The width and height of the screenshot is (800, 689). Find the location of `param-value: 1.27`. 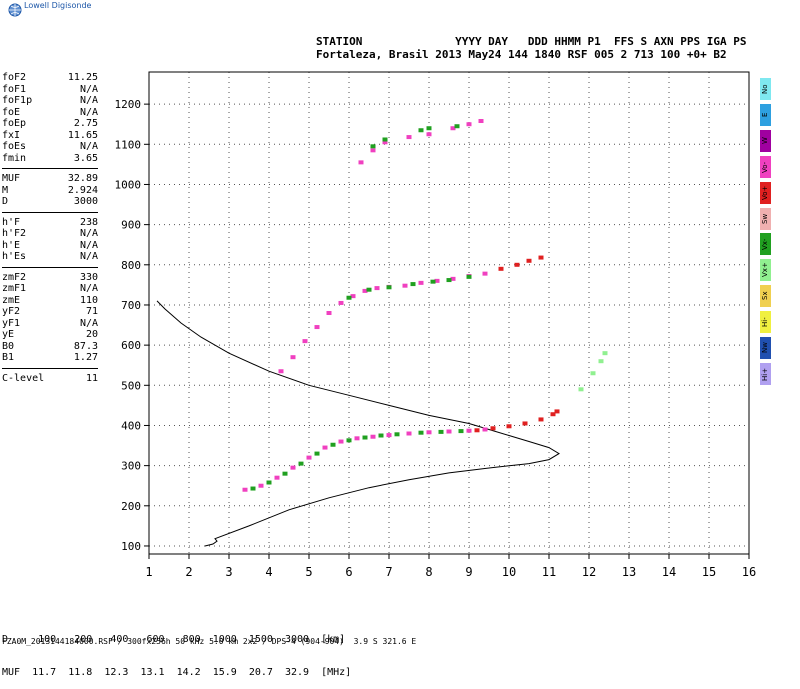

param-value: 1.27 is located at coordinates (85, 357).